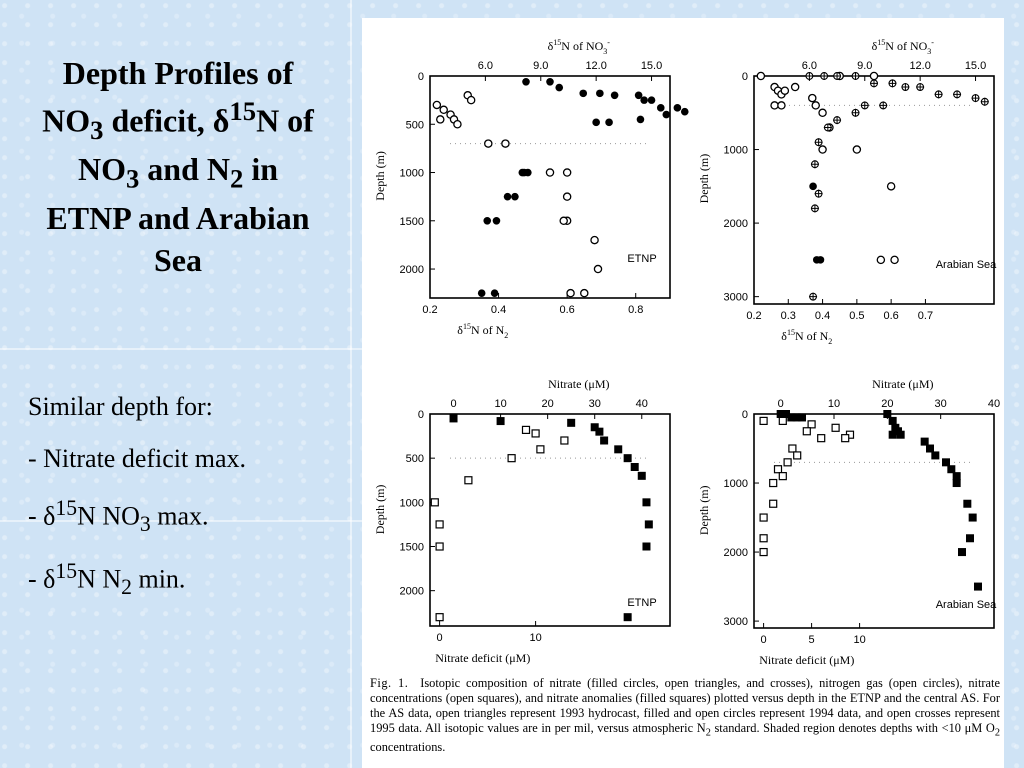 The height and width of the screenshot is (768, 1024). Describe the element at coordinates (903, 47) in the screenshot. I see `top-x-axis-label: δ15N of NO3-` at that location.